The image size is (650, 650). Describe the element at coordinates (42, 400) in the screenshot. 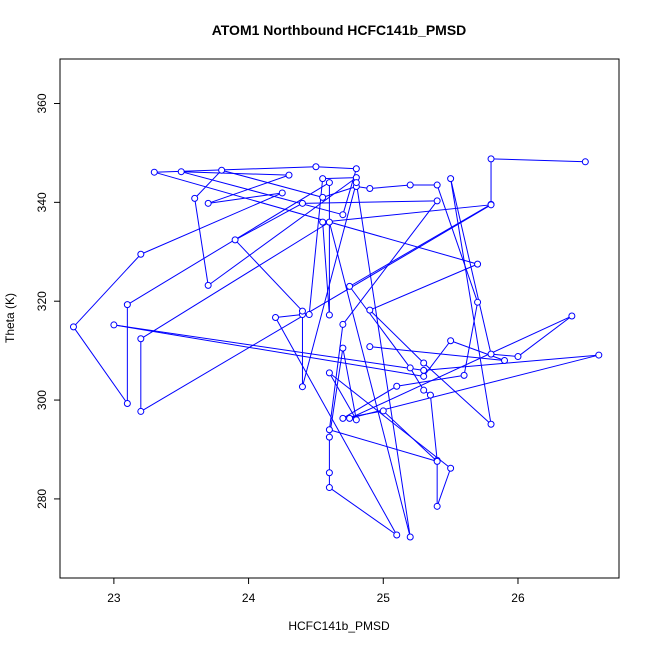

I see `y-tick-label: 300` at that location.